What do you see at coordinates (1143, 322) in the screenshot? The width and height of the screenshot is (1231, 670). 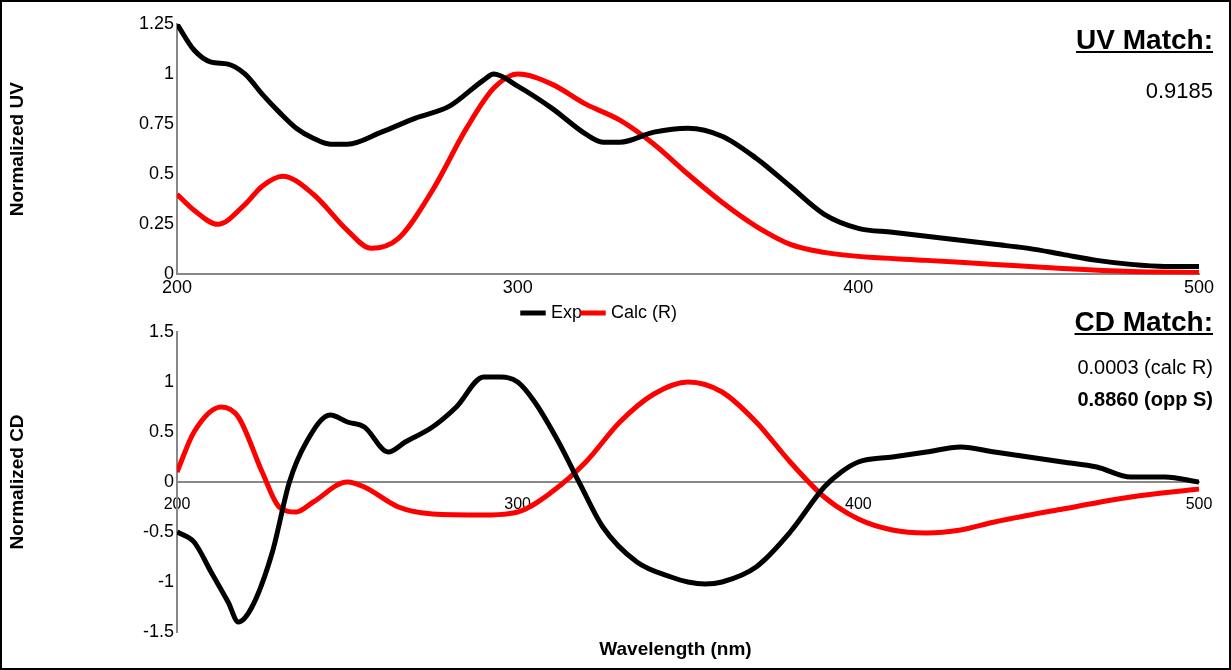 I see `annotation: CD Match:` at bounding box center [1143, 322].